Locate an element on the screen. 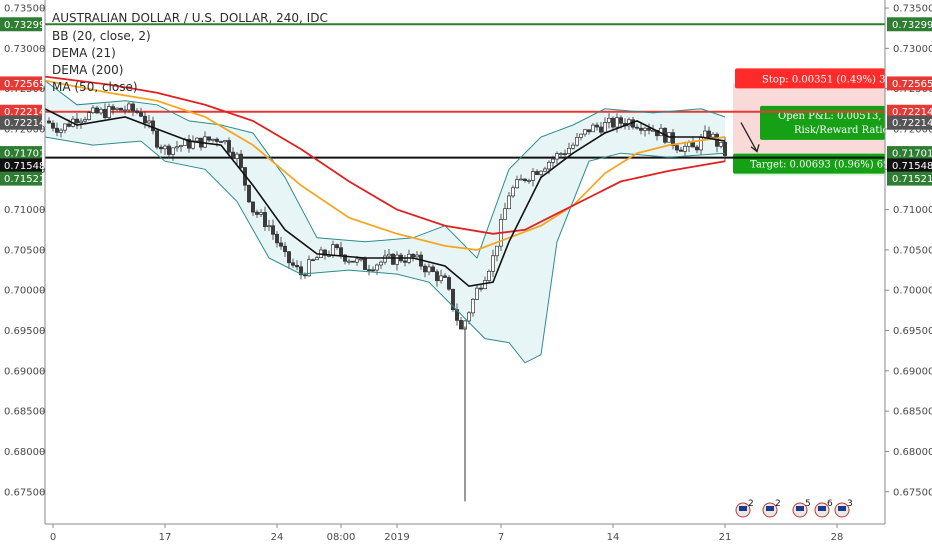 This screenshot has height=550, width=932. right-price-badge-label: 0.71548 is located at coordinates (912, 166).